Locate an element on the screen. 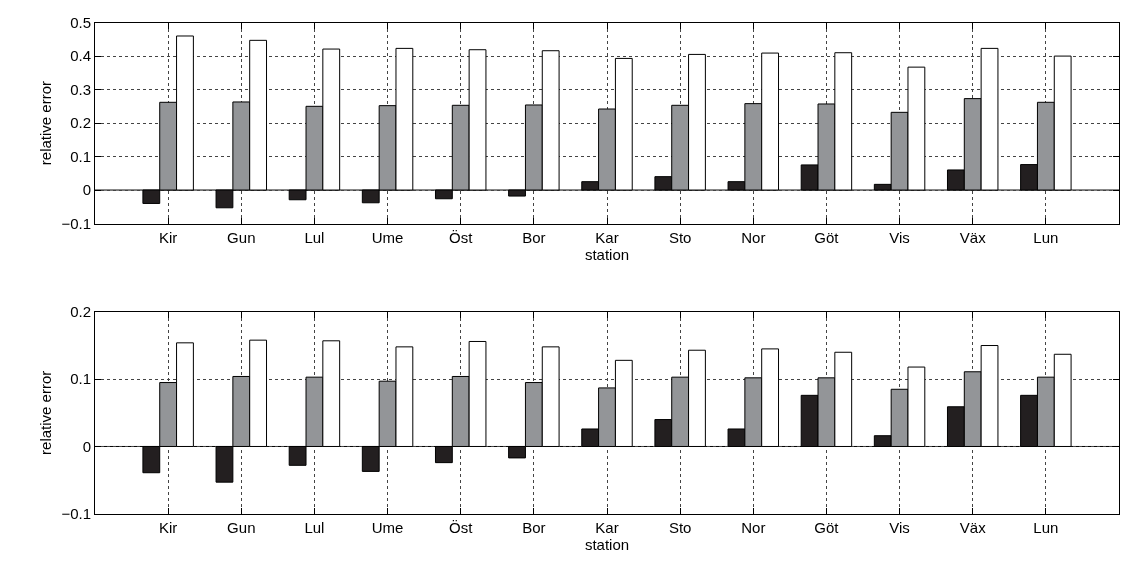 This screenshot has width=1122, height=581. y-tick-label: 0.3 is located at coordinates (80, 89).